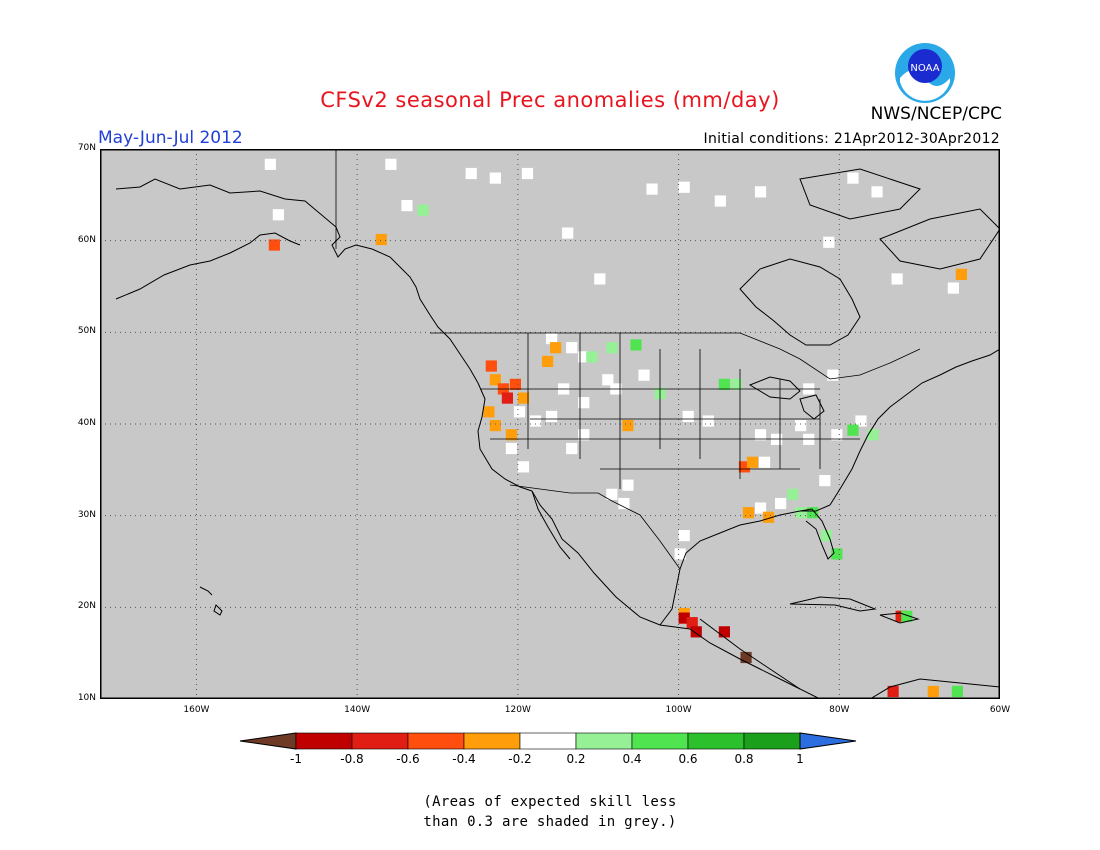 This screenshot has height=850, width=1100. What do you see at coordinates (936, 114) in the screenshot?
I see `agency-label: NWS/NCEP/CPC` at bounding box center [936, 114].